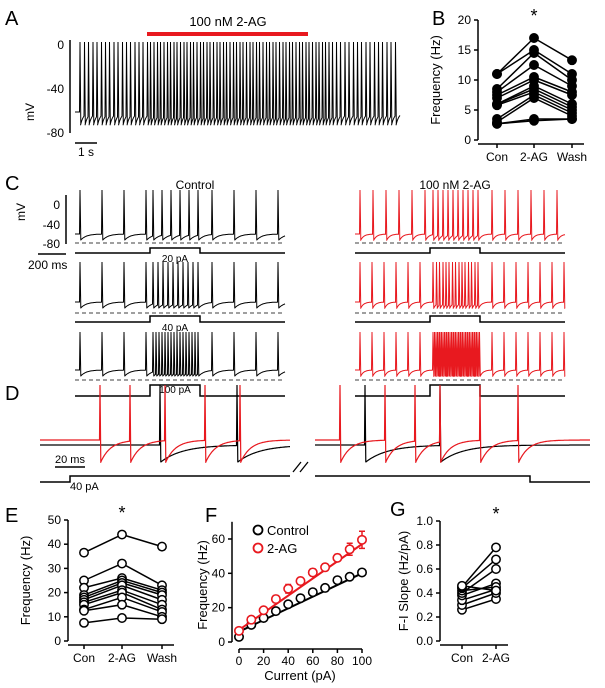 Image resolution: width=605 pixels, height=688 pixels. What do you see at coordinates (424, 521) in the screenshot?
I see `y-tick-label: 1.0` at bounding box center [424, 521].